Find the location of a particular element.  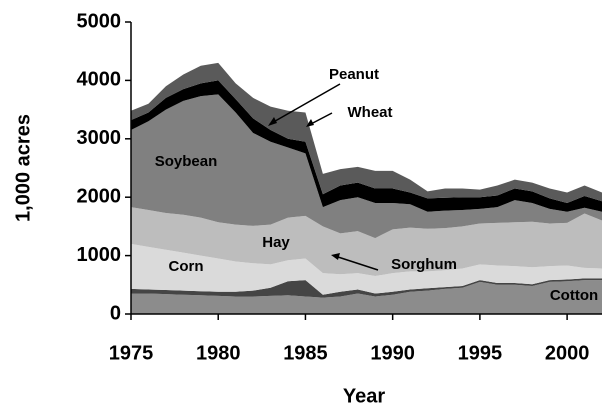

series-label: Corn is located at coordinates (186, 266).